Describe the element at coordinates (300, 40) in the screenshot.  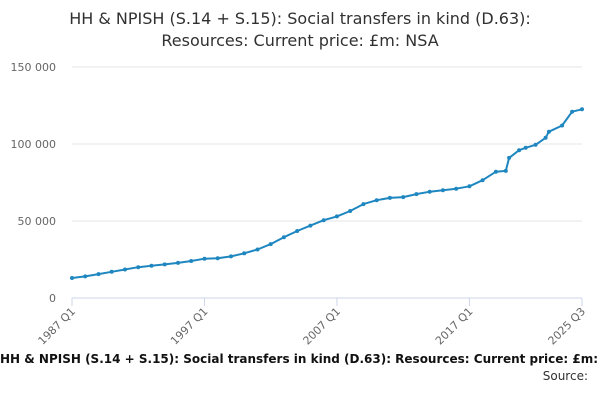
I see `chart-title-line-2: Resources: Current price: £m: NSA` at that location.